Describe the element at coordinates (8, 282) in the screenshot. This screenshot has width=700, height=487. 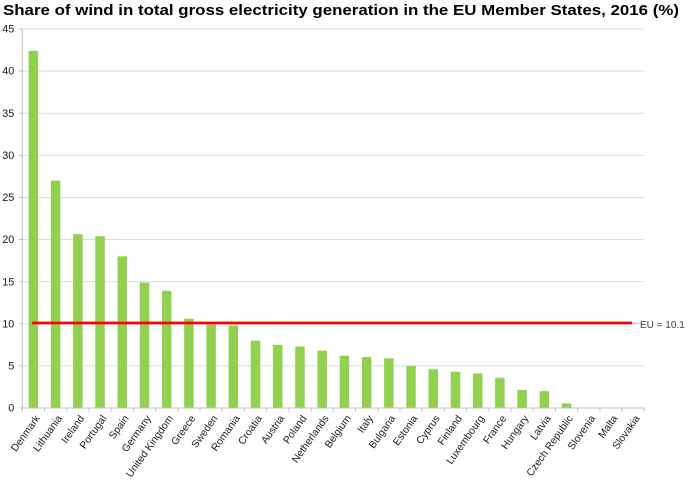
I see `svg-text: 15` at that location.